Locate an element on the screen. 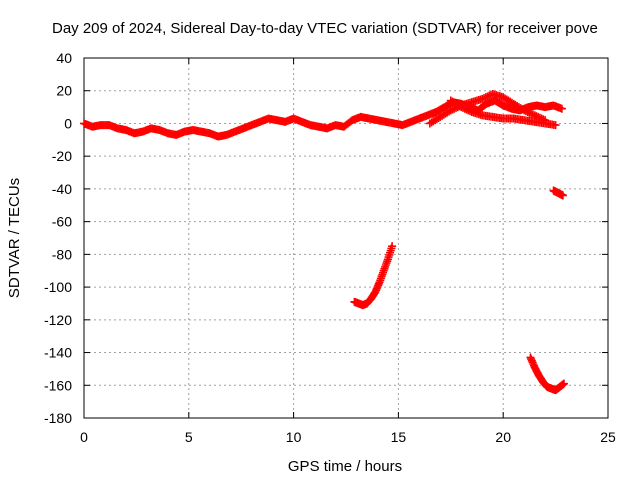  y-tick-label: 0 is located at coordinates (68, 123).